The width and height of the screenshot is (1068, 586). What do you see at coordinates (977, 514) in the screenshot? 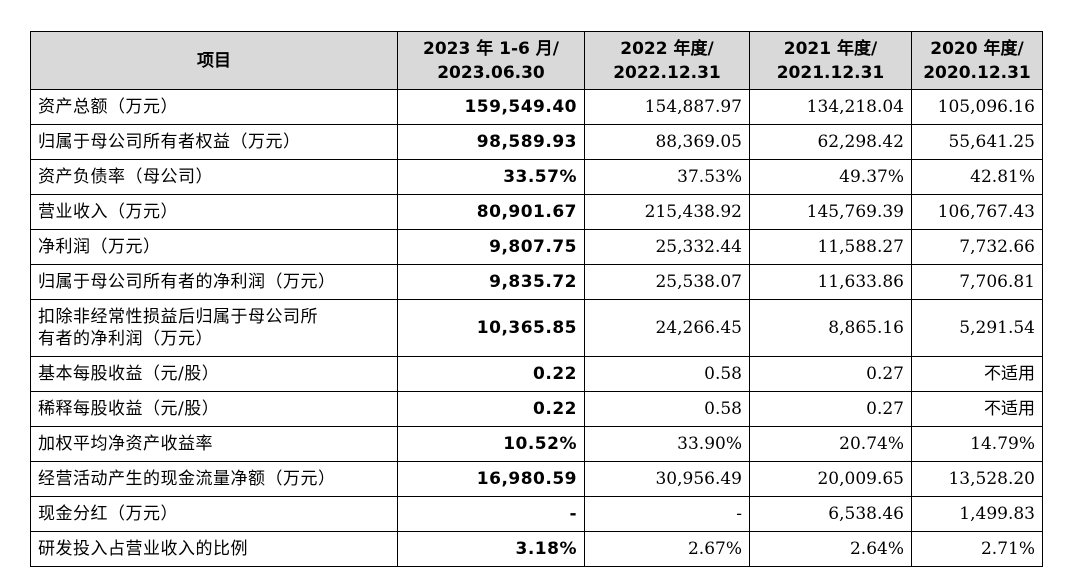
I see `value-2020: 1,499.83` at bounding box center [977, 514].